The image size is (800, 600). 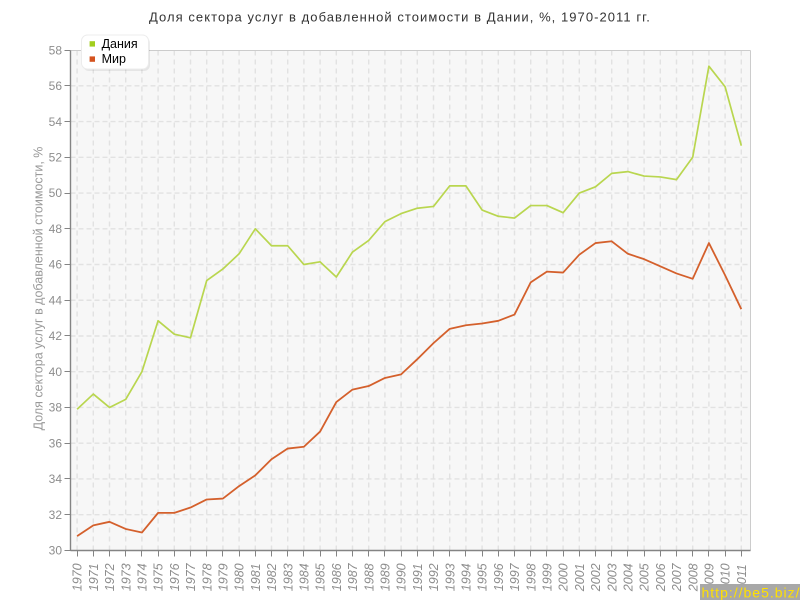 What do you see at coordinates (369, 577) in the screenshot?
I see `svg-text: 1988` at bounding box center [369, 577].